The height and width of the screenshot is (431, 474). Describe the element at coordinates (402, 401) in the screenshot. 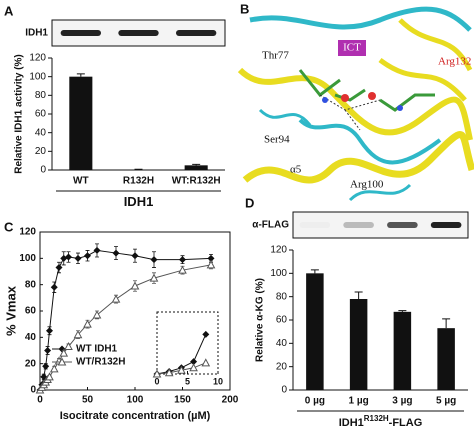

I see `x-tick-label: 3 µg` at that location.